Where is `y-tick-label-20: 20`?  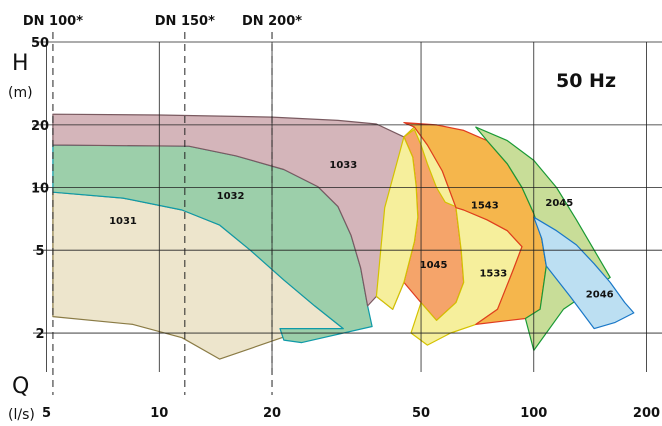 y-tick-label-20: 20 is located at coordinates (40, 126).